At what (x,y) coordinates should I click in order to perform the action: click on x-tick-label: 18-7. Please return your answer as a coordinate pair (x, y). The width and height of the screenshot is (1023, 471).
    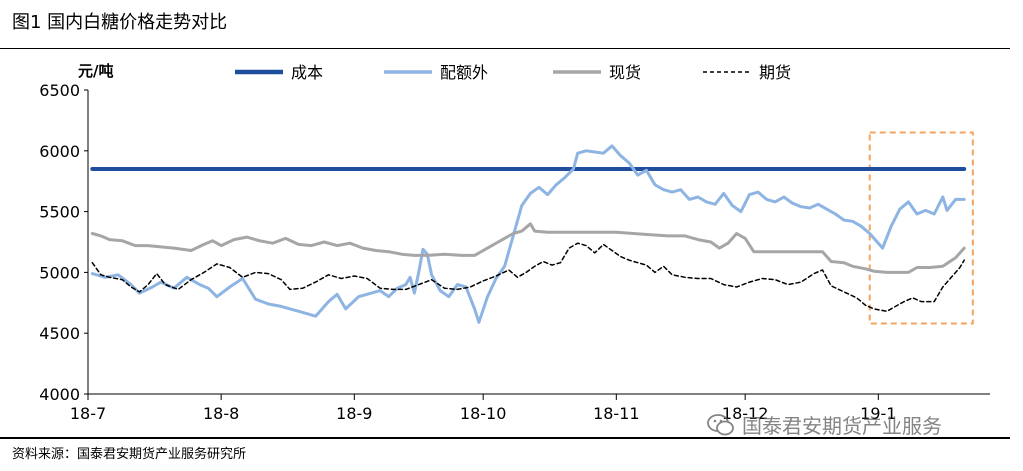
    Looking at the image, I should click on (88, 413).